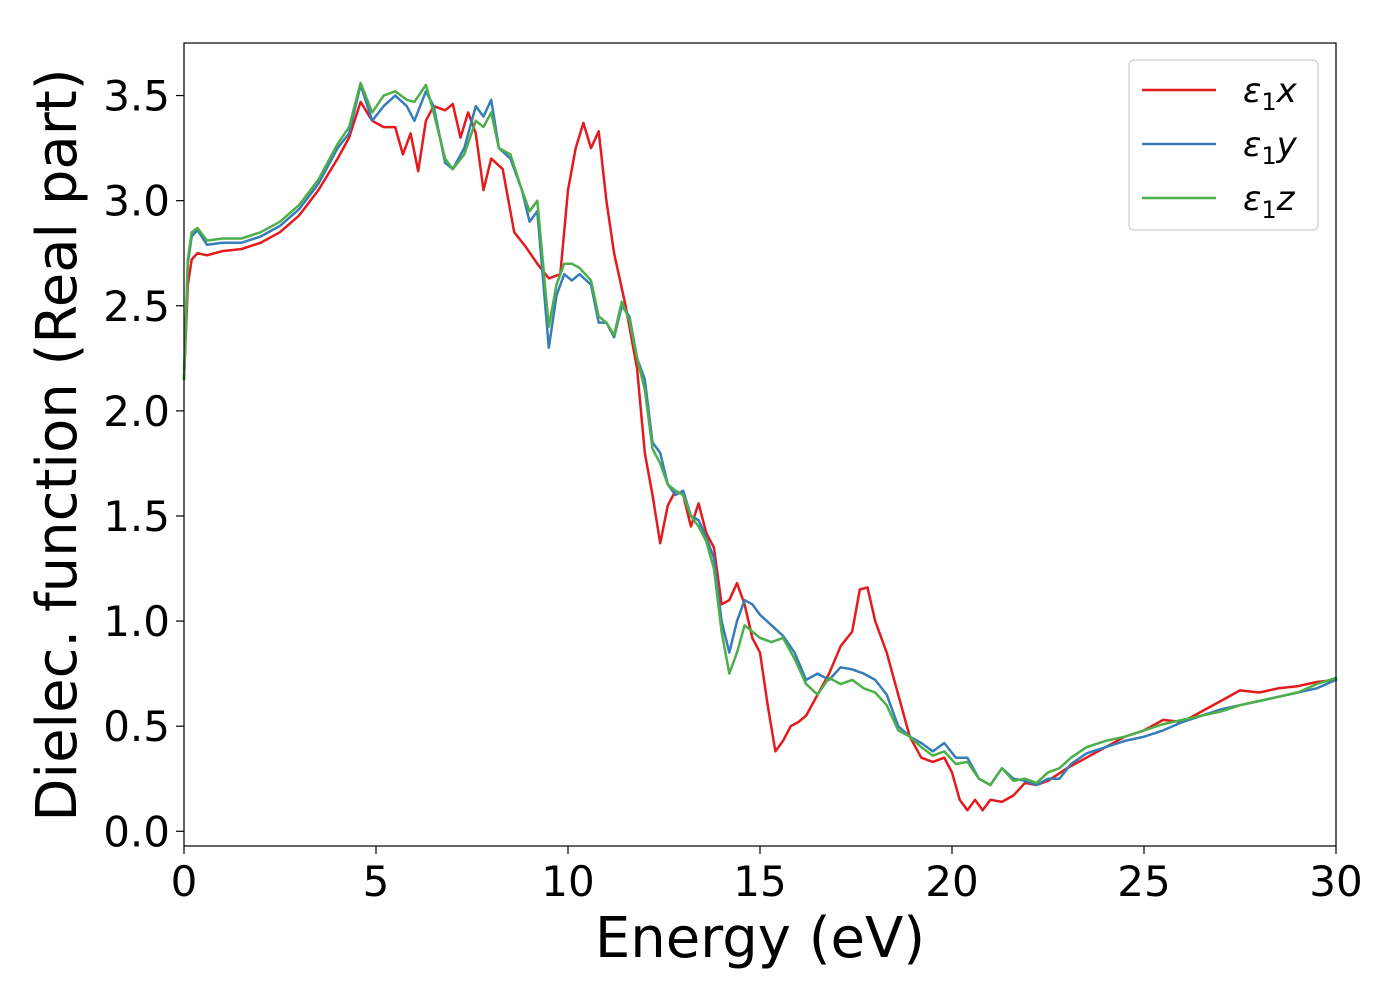 The image size is (1400, 1000). Describe the element at coordinates (1286, 199) in the screenshot. I see `legend-label-axis: z` at that location.